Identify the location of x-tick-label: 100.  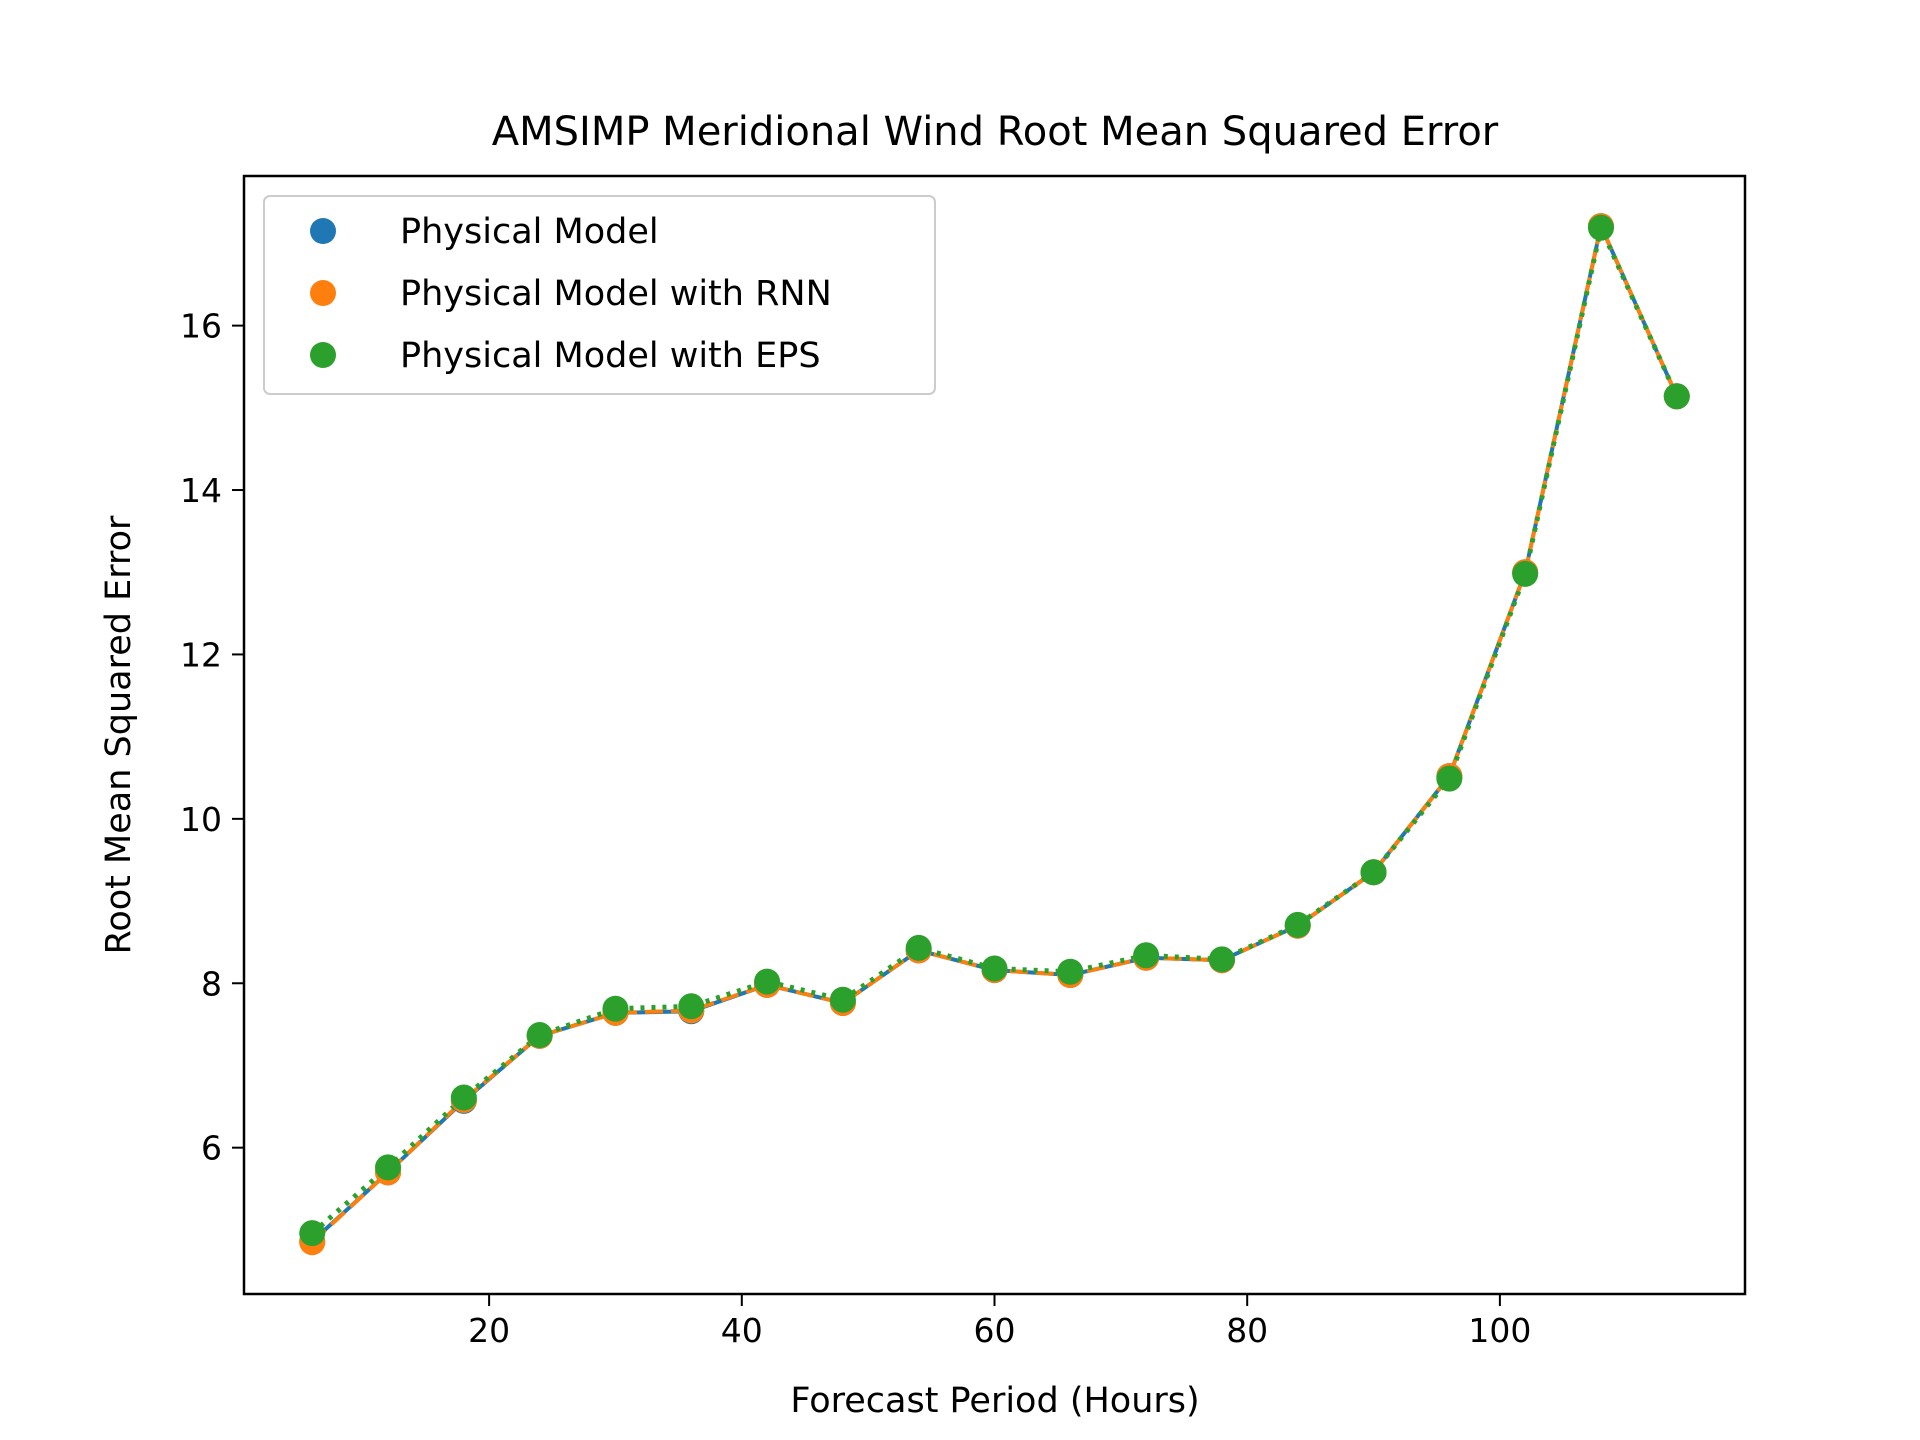
(1499, 1330).